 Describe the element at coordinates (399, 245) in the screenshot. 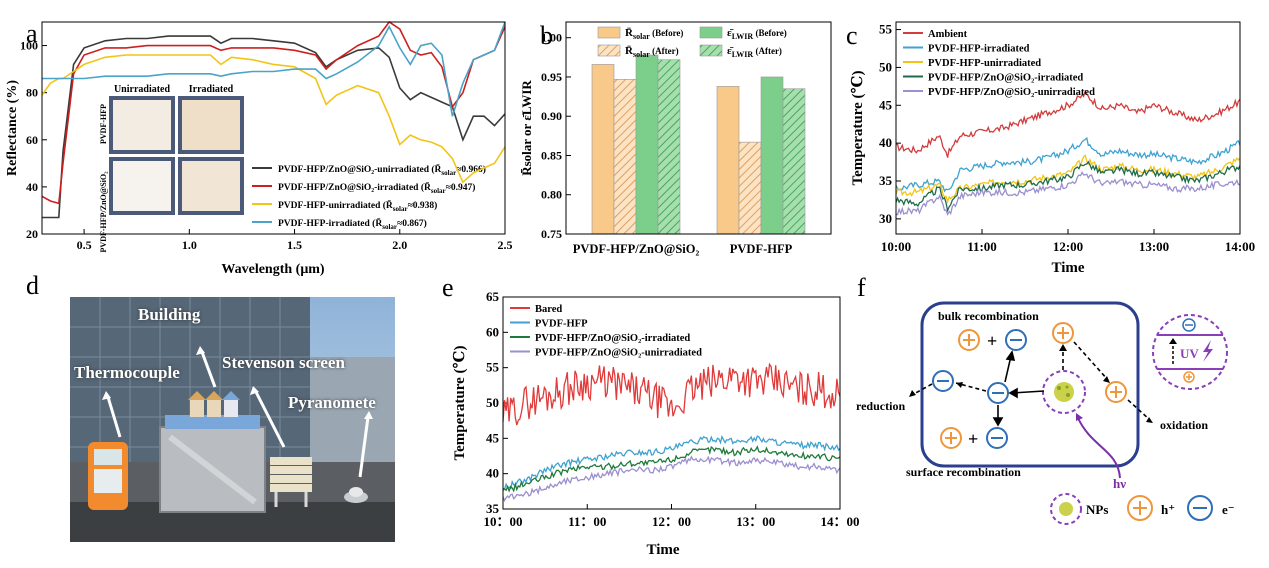

I see `chart-a-xtick-label: 2.0` at that location.